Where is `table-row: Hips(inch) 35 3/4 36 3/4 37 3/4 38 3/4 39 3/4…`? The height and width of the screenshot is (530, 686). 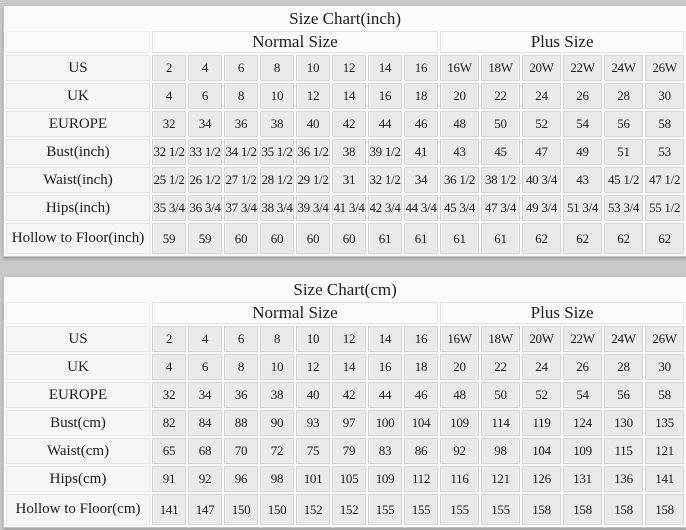
table-row: Hips(inch) 35 3/4 36 3/4 37 3/4 38 3/4 39 3/4… is located at coordinates (345, 208).